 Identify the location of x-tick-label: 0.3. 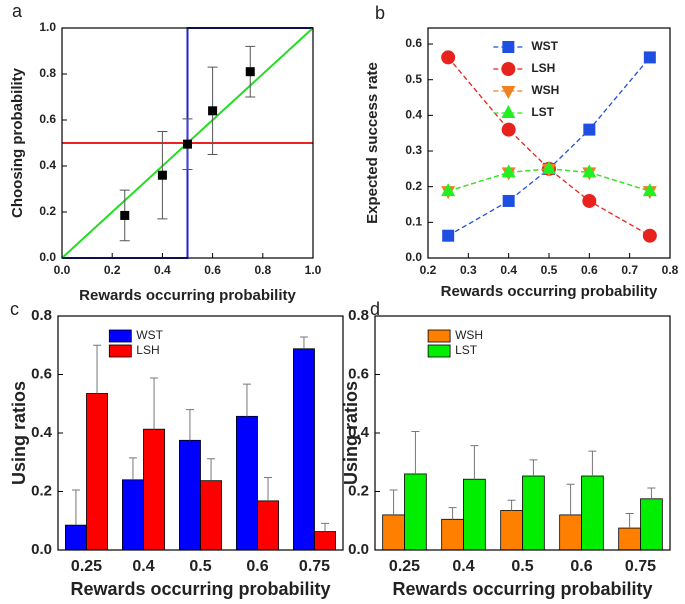
(468, 270).